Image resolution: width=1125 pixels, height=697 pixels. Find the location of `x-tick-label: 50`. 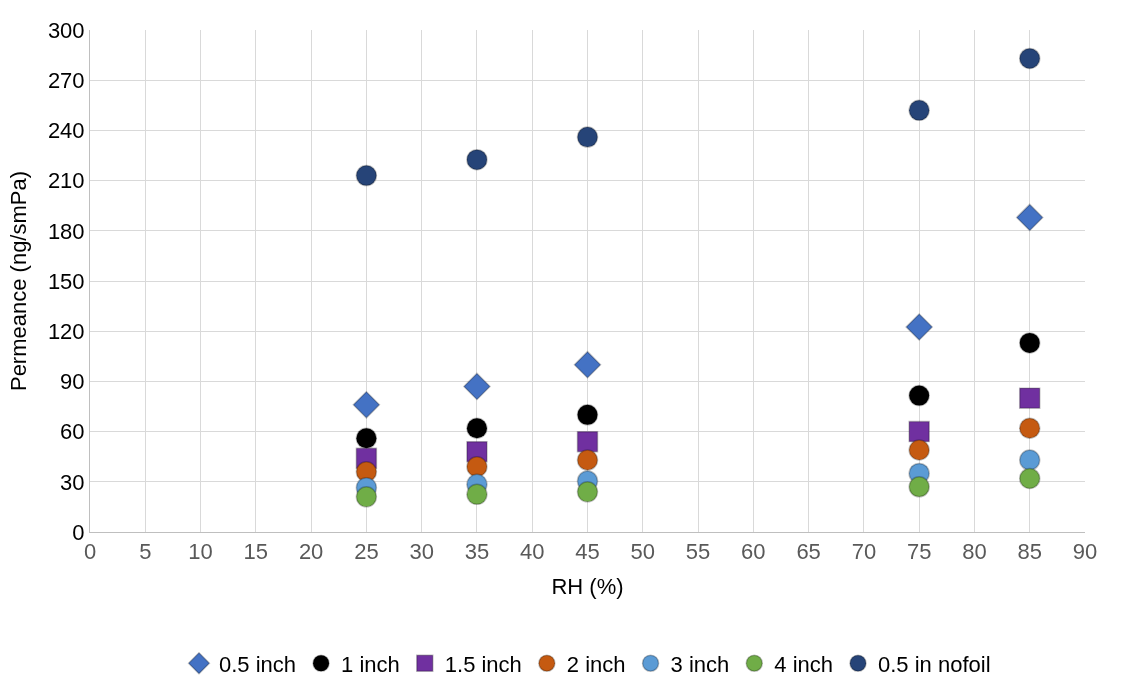

x-tick-label: 50 is located at coordinates (643, 552).